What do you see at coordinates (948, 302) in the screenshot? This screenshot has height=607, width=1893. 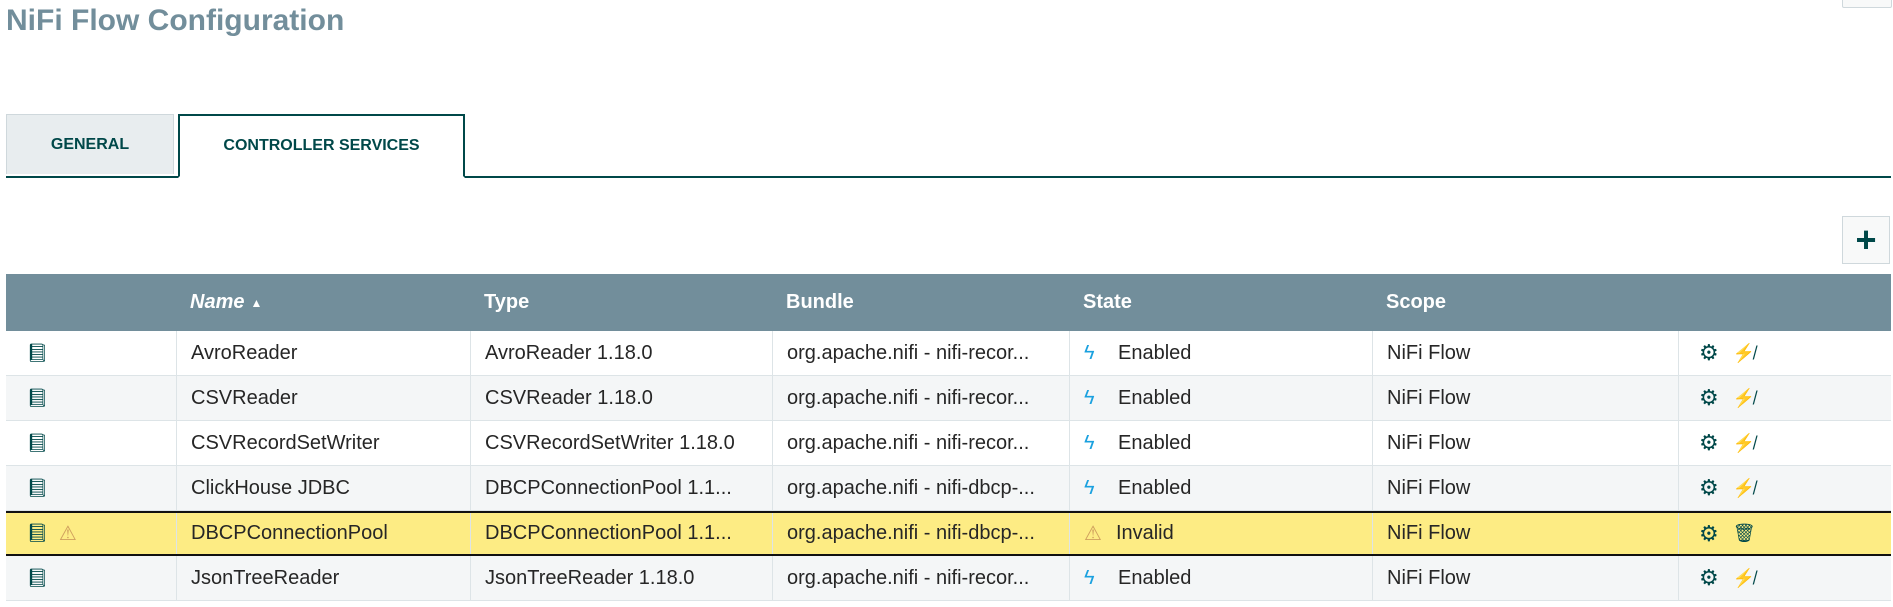 I see `table-header: Name ▲ Type Bundle State Scope` at bounding box center [948, 302].